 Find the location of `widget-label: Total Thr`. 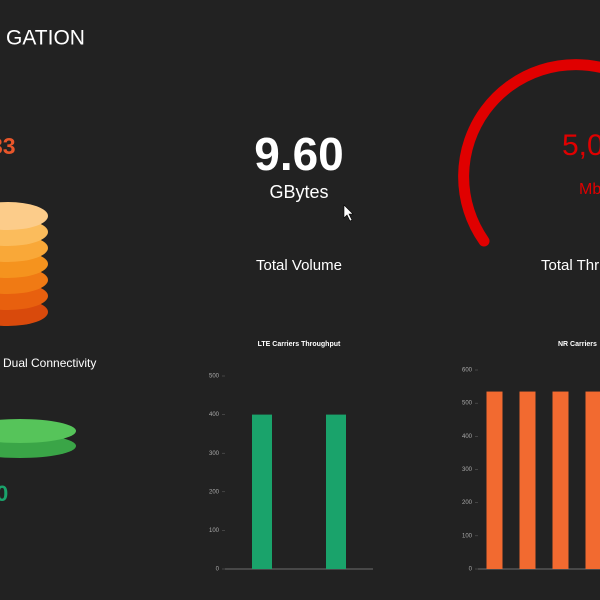

widget-label: Total Thr is located at coordinates (570, 265).